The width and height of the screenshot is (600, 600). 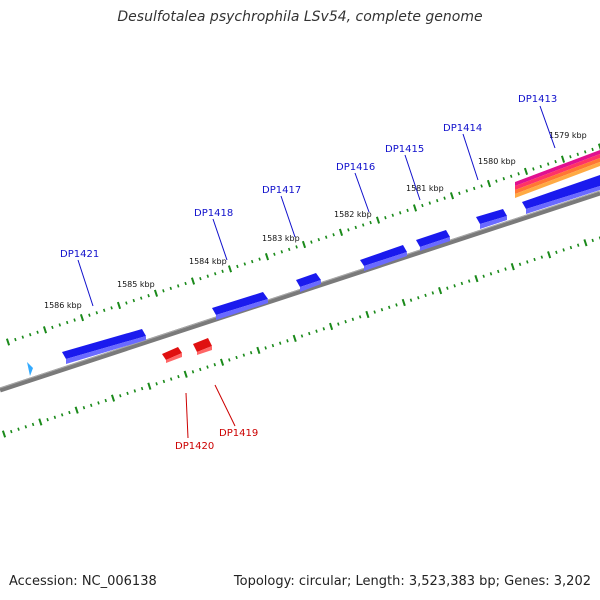 I want to click on reverse-gene-dp1419, so click(x=202, y=346).